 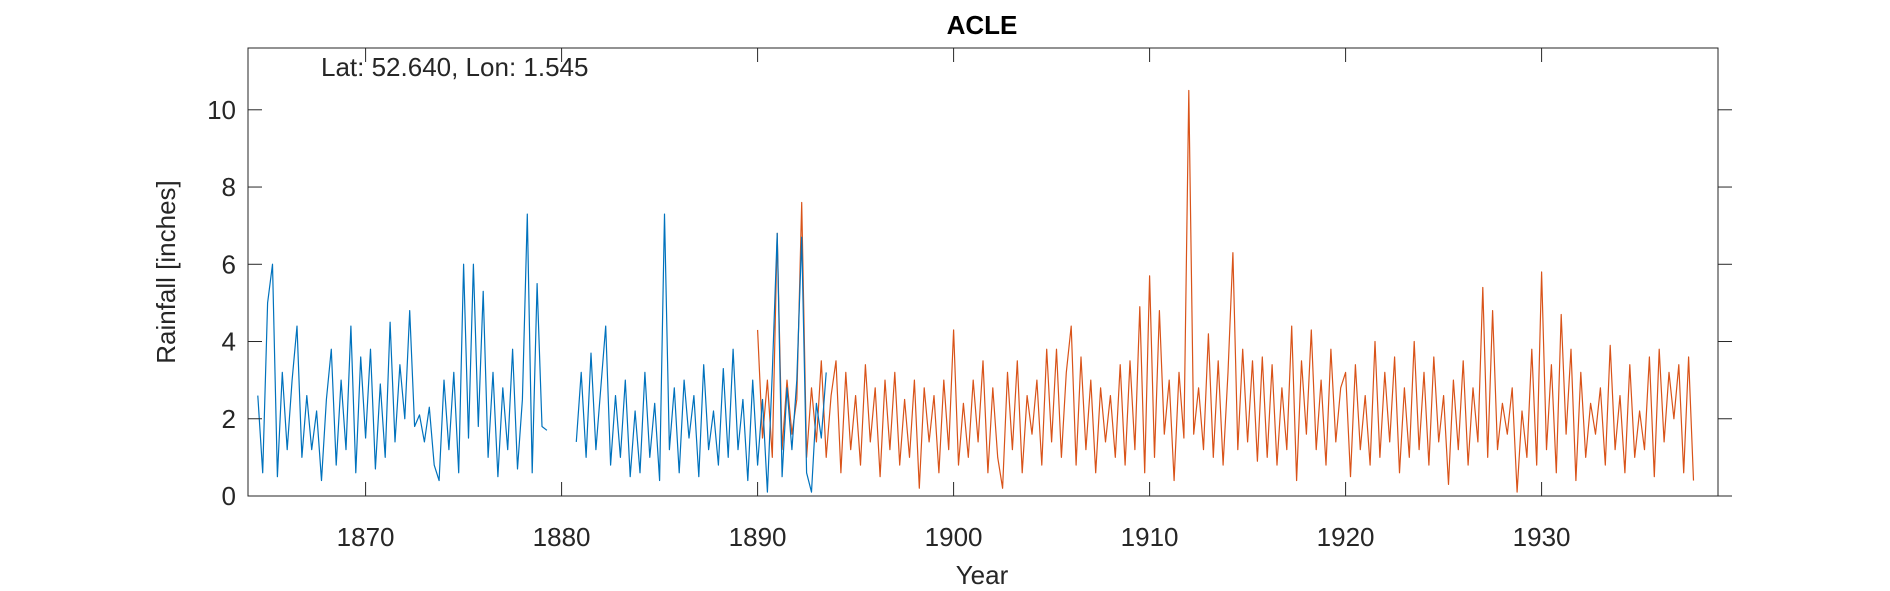 I want to click on data-line, so click(x=542, y=353).